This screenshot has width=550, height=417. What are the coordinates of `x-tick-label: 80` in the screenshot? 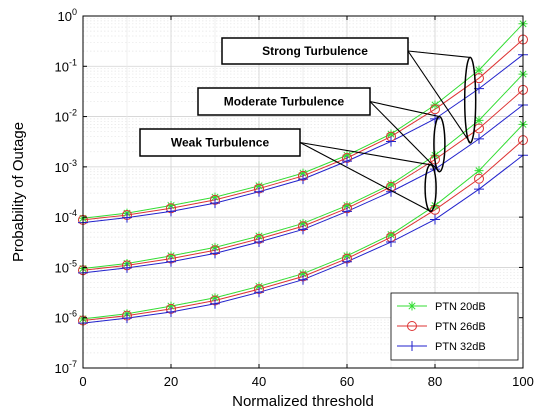 It's located at (435, 381).